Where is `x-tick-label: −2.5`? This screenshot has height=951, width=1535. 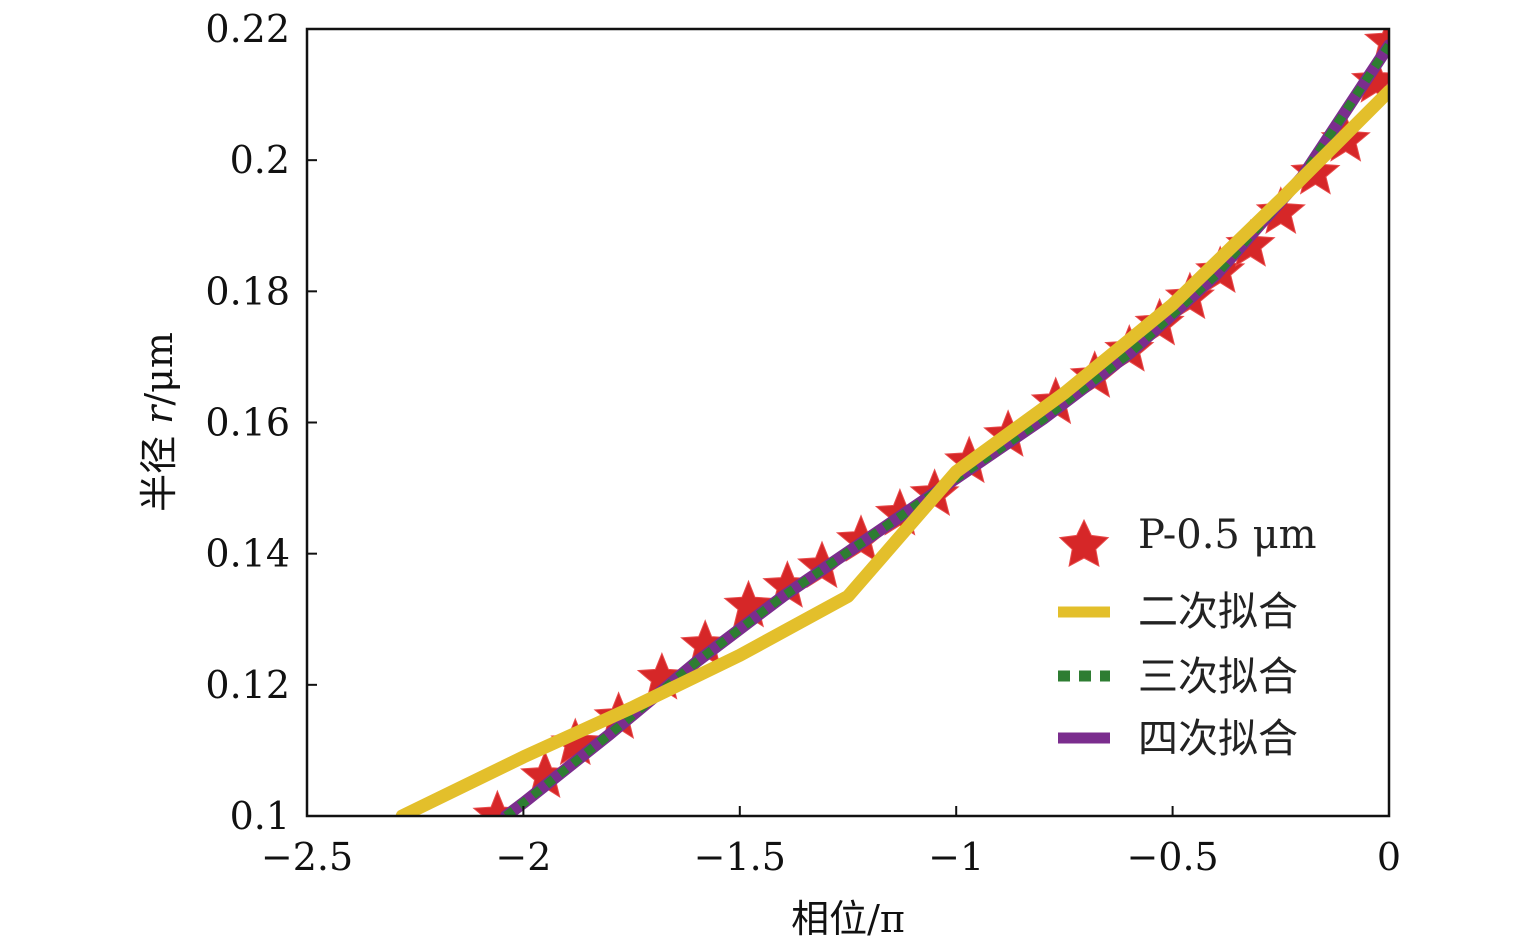 x-tick-label: −2.5 is located at coordinates (307, 857).